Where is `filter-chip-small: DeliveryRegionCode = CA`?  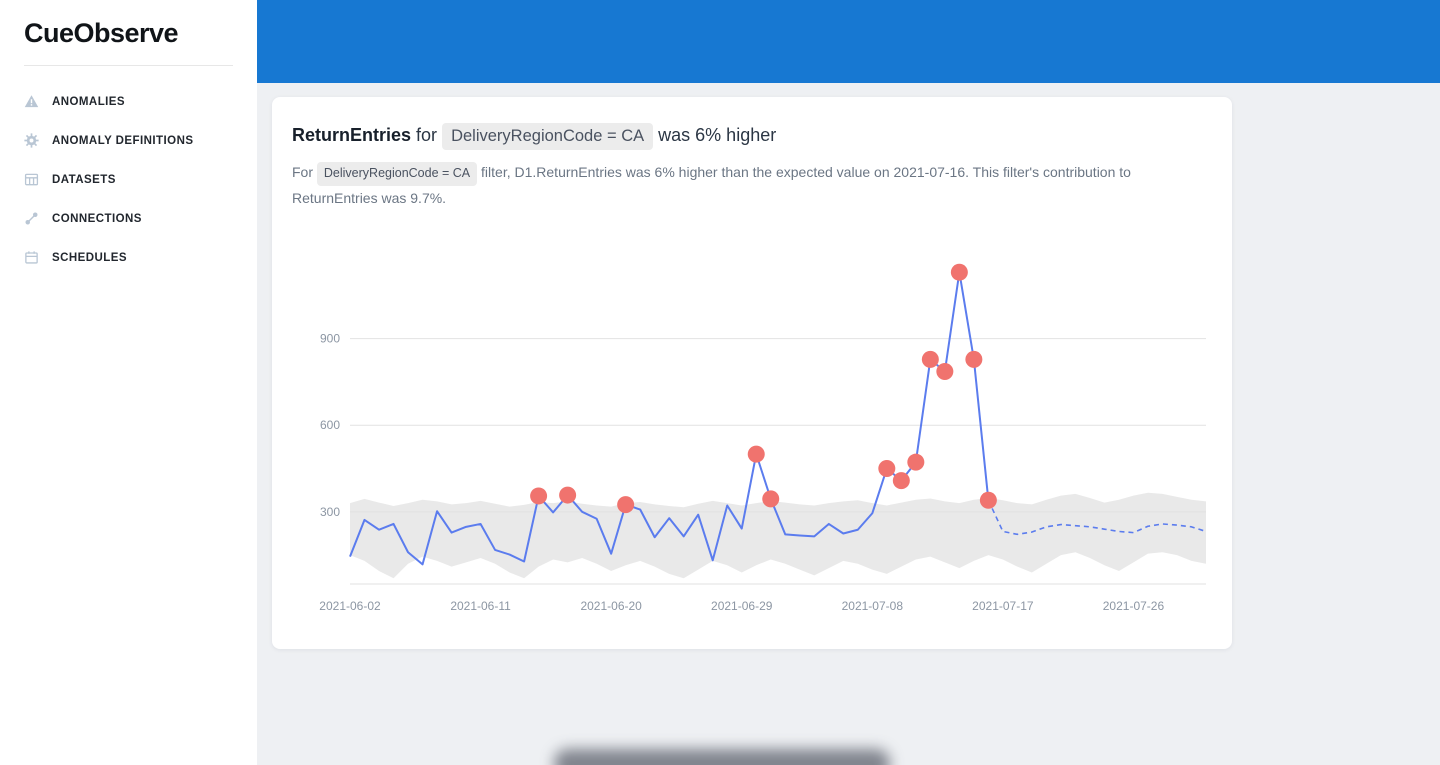
filter-chip-small: DeliveryRegionCode = CA is located at coordinates (397, 174).